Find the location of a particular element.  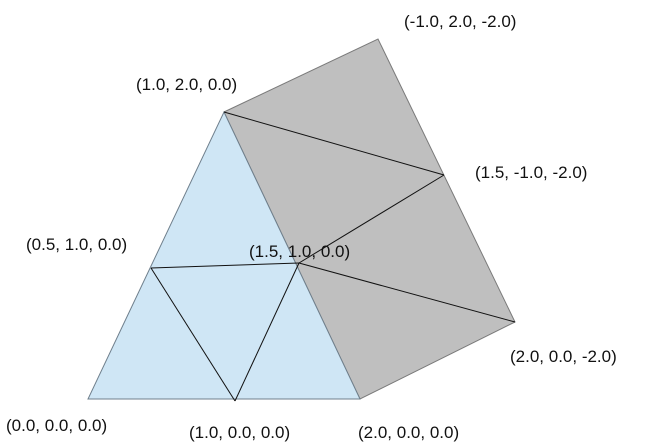

vertex-label-1.5-neg1-neg2: (1.5, -1.0, -2.0) is located at coordinates (531, 172).